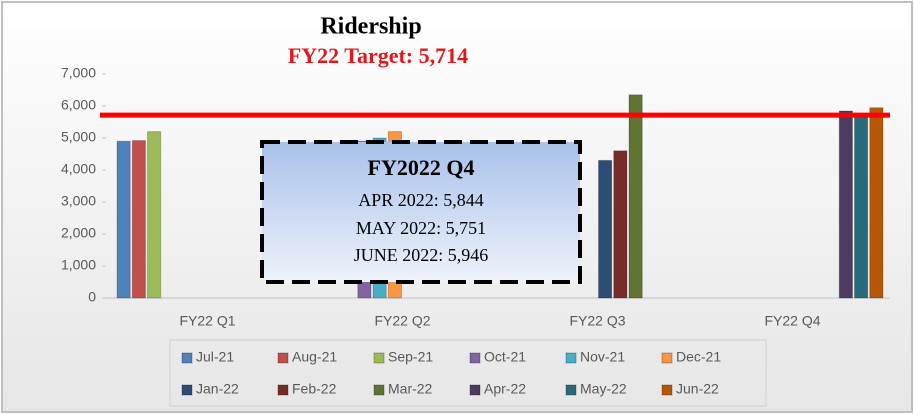  I want to click on annotation-title: FY2022 Q4, so click(421, 167).